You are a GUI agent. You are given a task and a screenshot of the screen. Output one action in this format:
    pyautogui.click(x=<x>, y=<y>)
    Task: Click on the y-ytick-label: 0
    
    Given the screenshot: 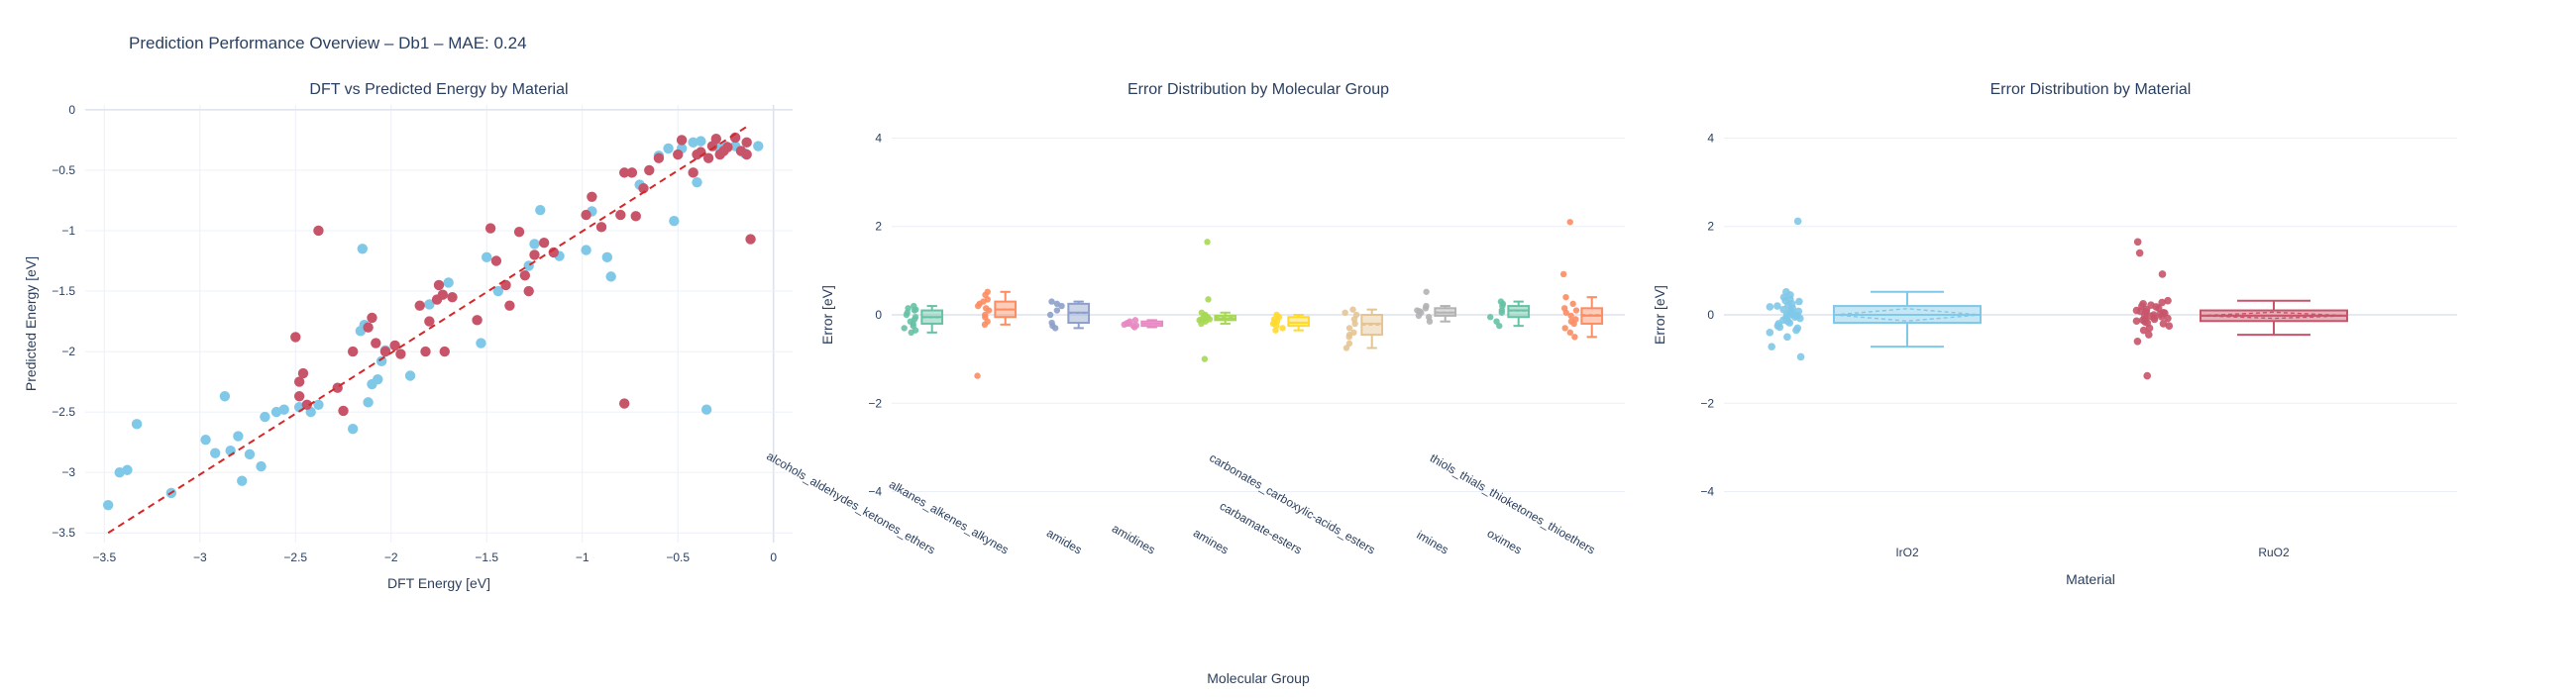 What is the action you would take?
    pyautogui.click(x=1710, y=315)
    